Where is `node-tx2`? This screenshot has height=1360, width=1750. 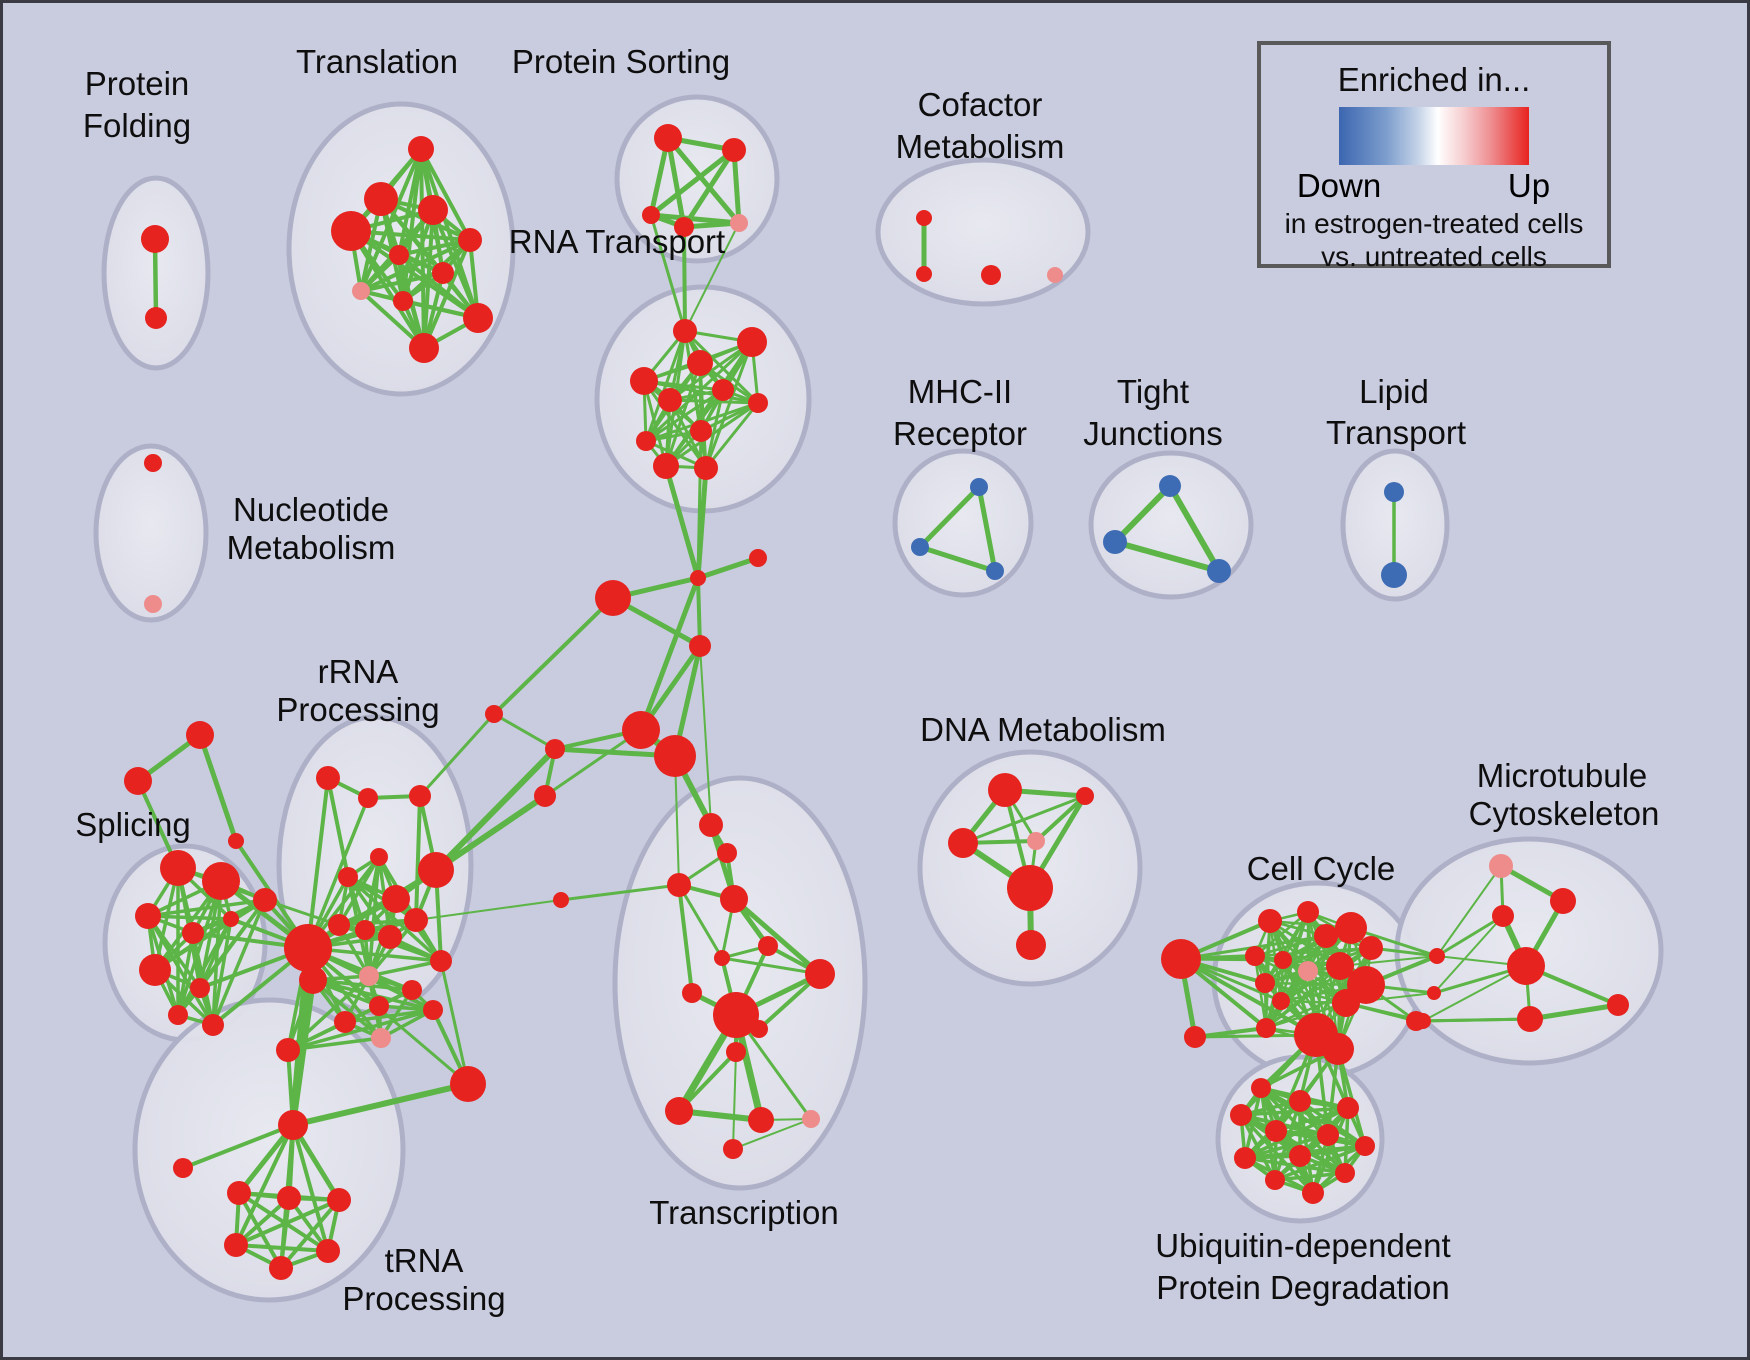 node-tx2 is located at coordinates (727, 853).